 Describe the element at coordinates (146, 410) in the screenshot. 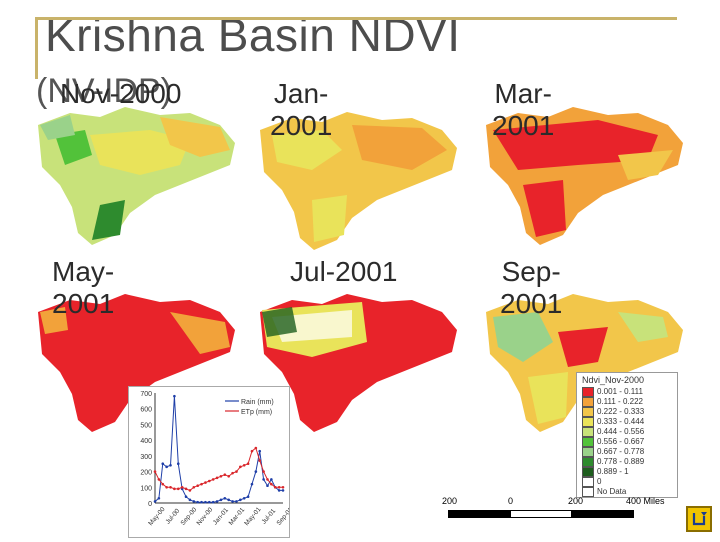

I see `y-tick-label: 600` at that location.